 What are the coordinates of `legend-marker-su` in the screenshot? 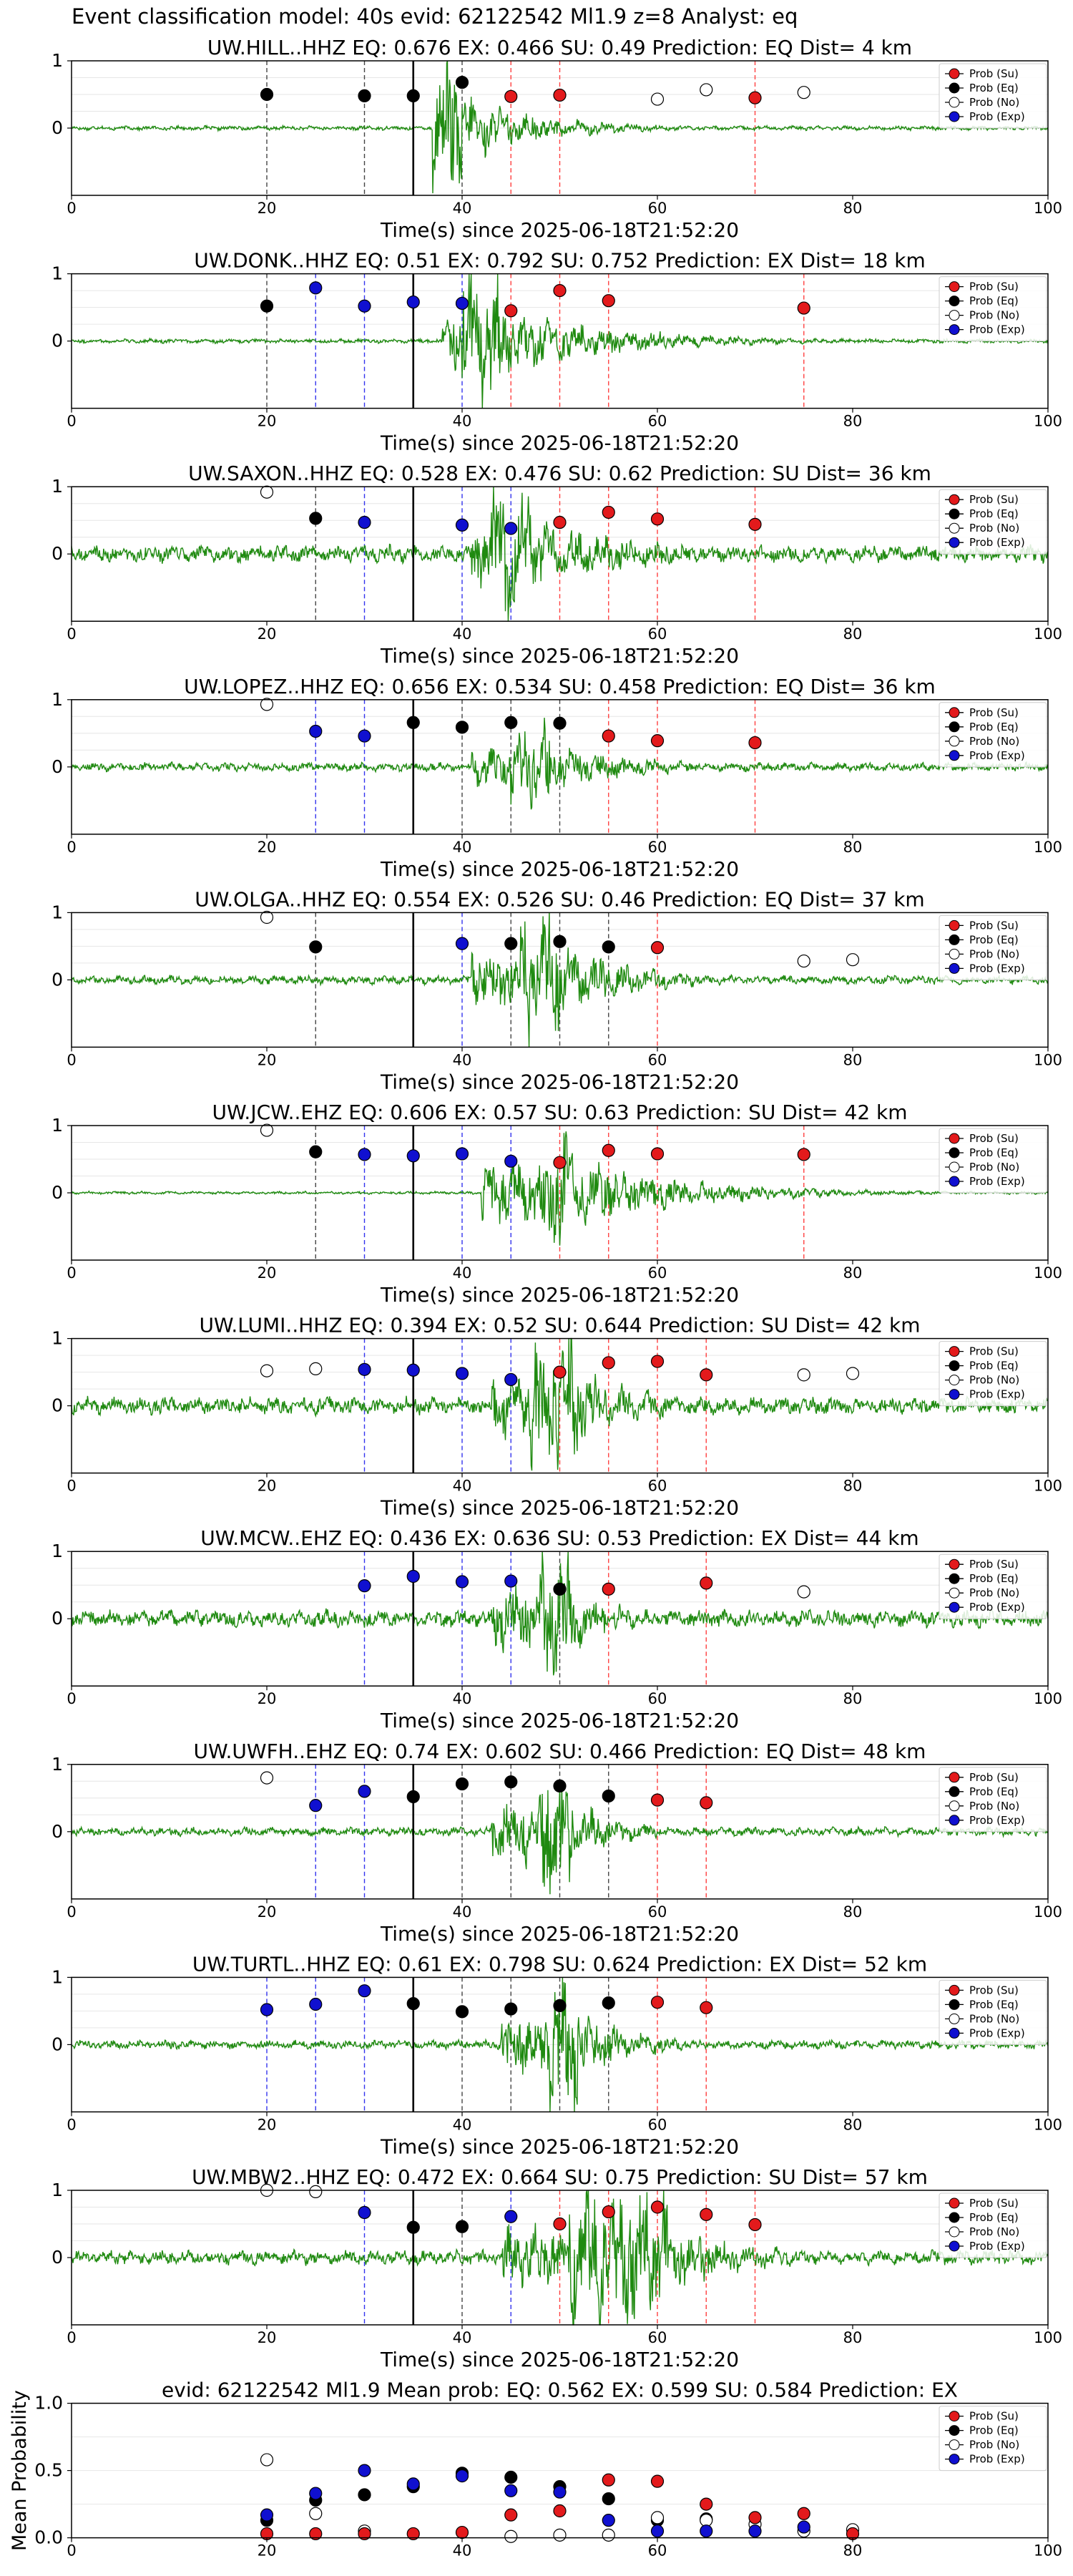 It's located at (955, 925).